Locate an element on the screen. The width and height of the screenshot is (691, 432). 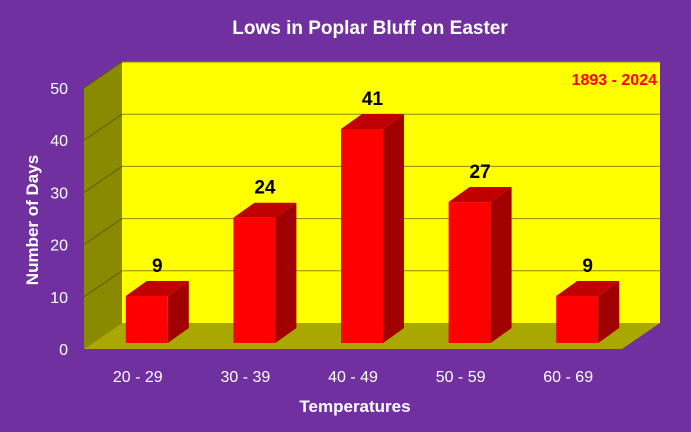
x-tick-labels: 20 - 29 30 - 39 40 - 49 50 - 59 60 - 69 is located at coordinates (353, 377).